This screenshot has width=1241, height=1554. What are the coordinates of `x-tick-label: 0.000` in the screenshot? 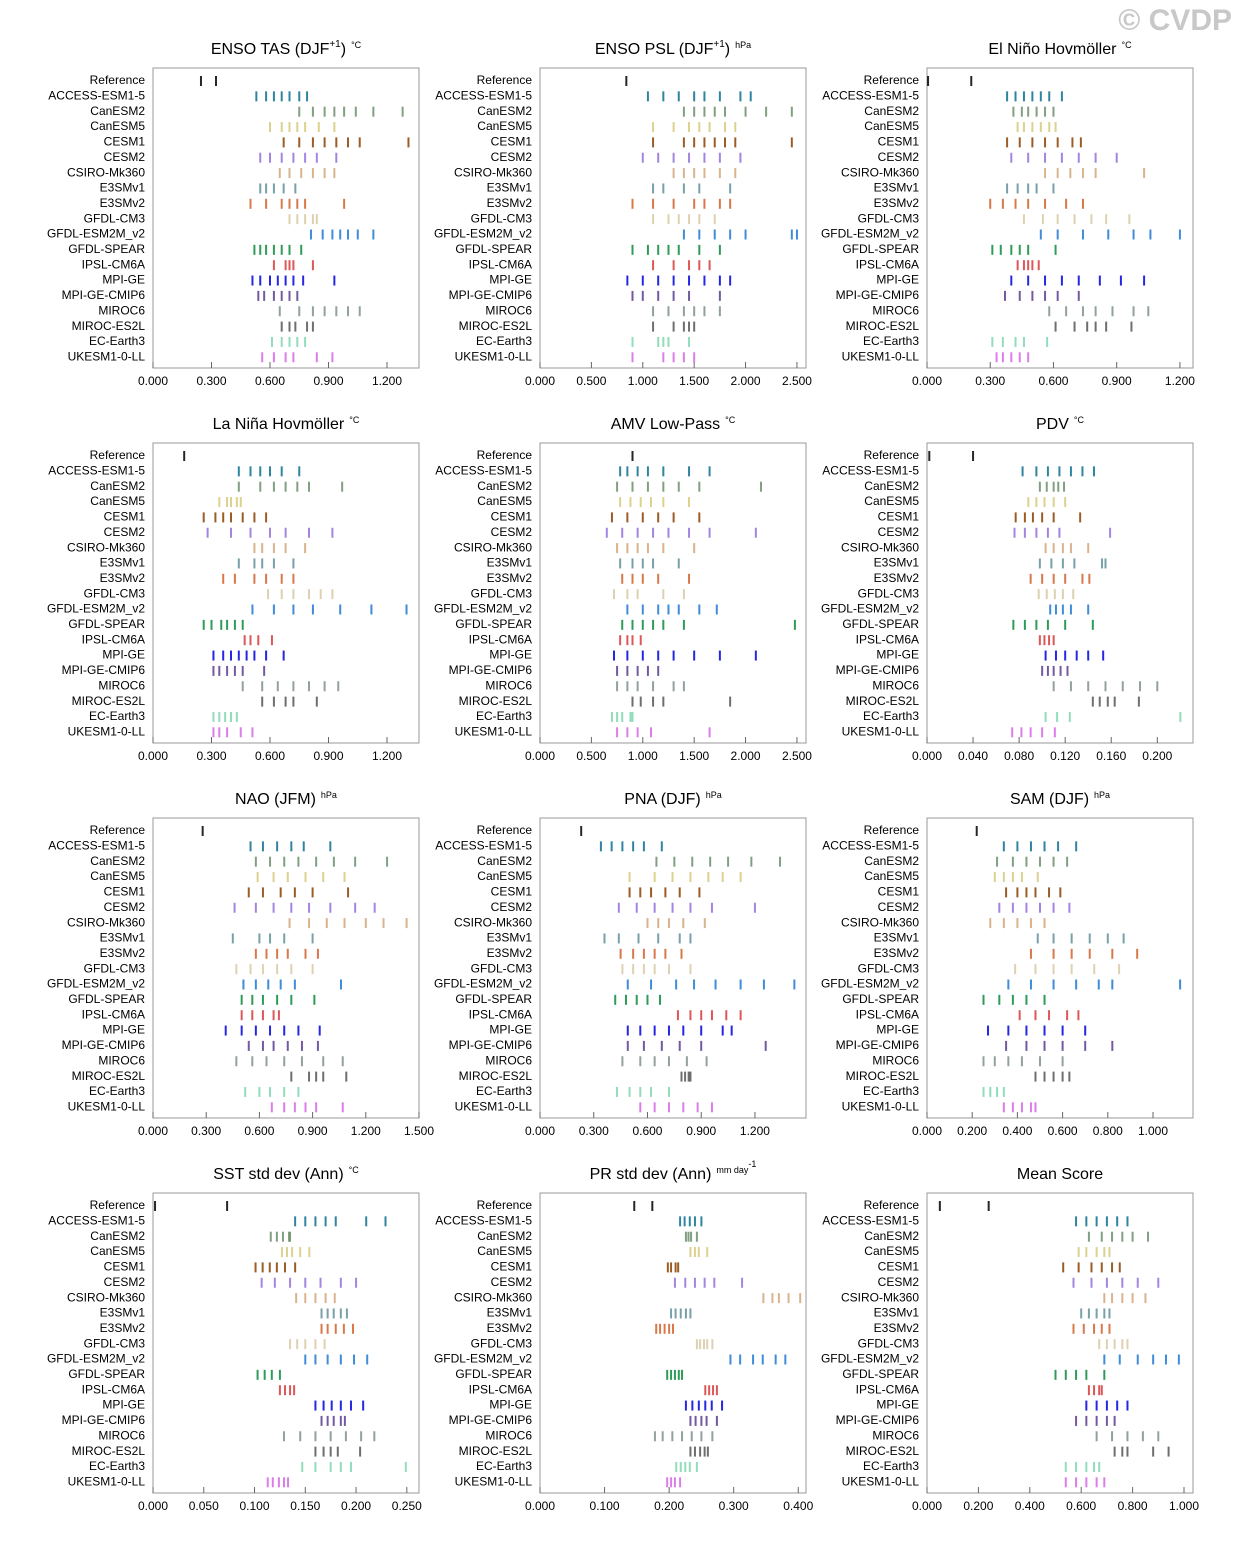 It's located at (927, 756).